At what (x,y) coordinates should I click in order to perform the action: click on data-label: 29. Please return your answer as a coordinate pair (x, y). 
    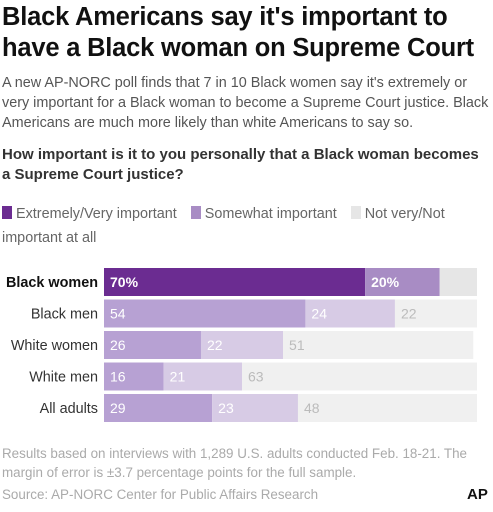
    Looking at the image, I should click on (118, 408).